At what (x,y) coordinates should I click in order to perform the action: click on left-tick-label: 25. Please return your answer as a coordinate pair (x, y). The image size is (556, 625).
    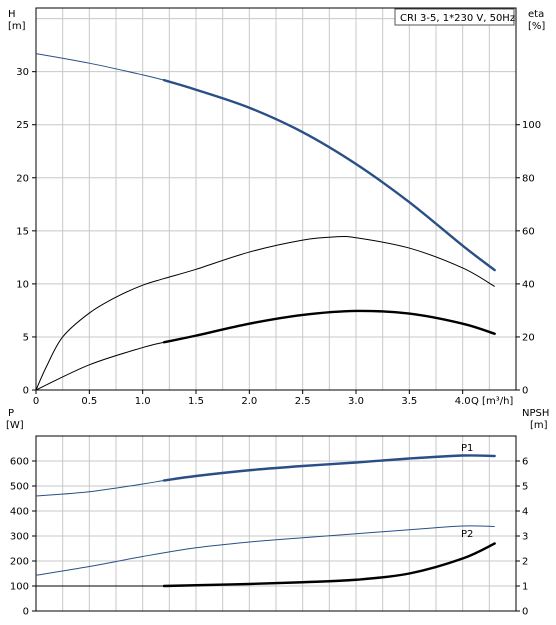
    Looking at the image, I should click on (22, 125).